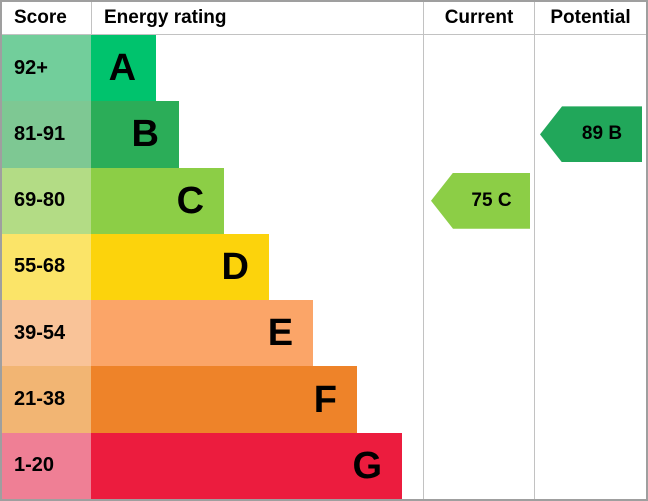 This screenshot has height=501, width=648. I want to click on current-cell-a, so click(478, 68).